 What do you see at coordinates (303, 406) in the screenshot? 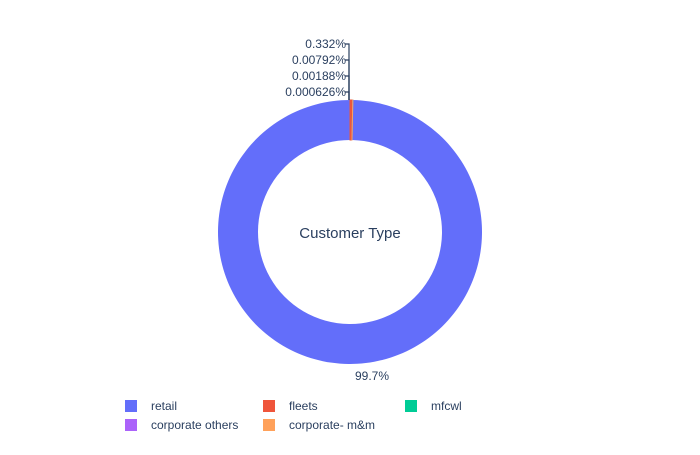
I see `legend-label: fleets` at bounding box center [303, 406].